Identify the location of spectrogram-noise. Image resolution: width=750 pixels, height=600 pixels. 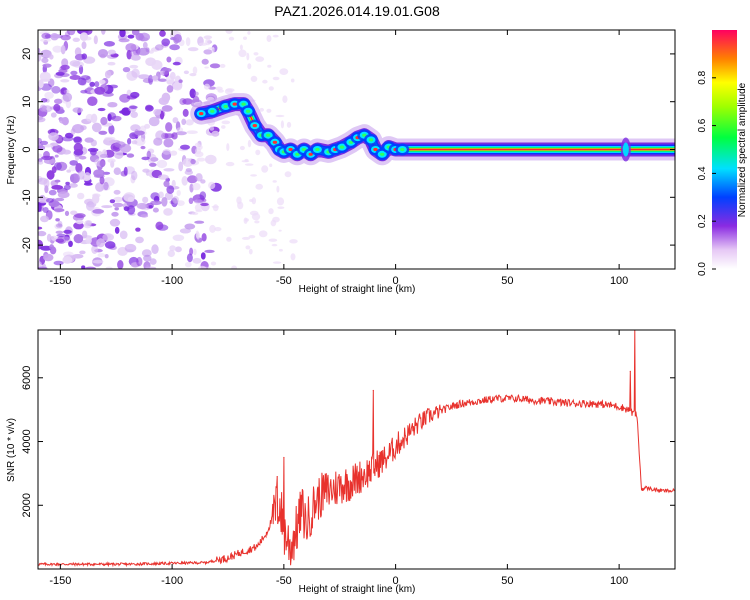
(168, 149).